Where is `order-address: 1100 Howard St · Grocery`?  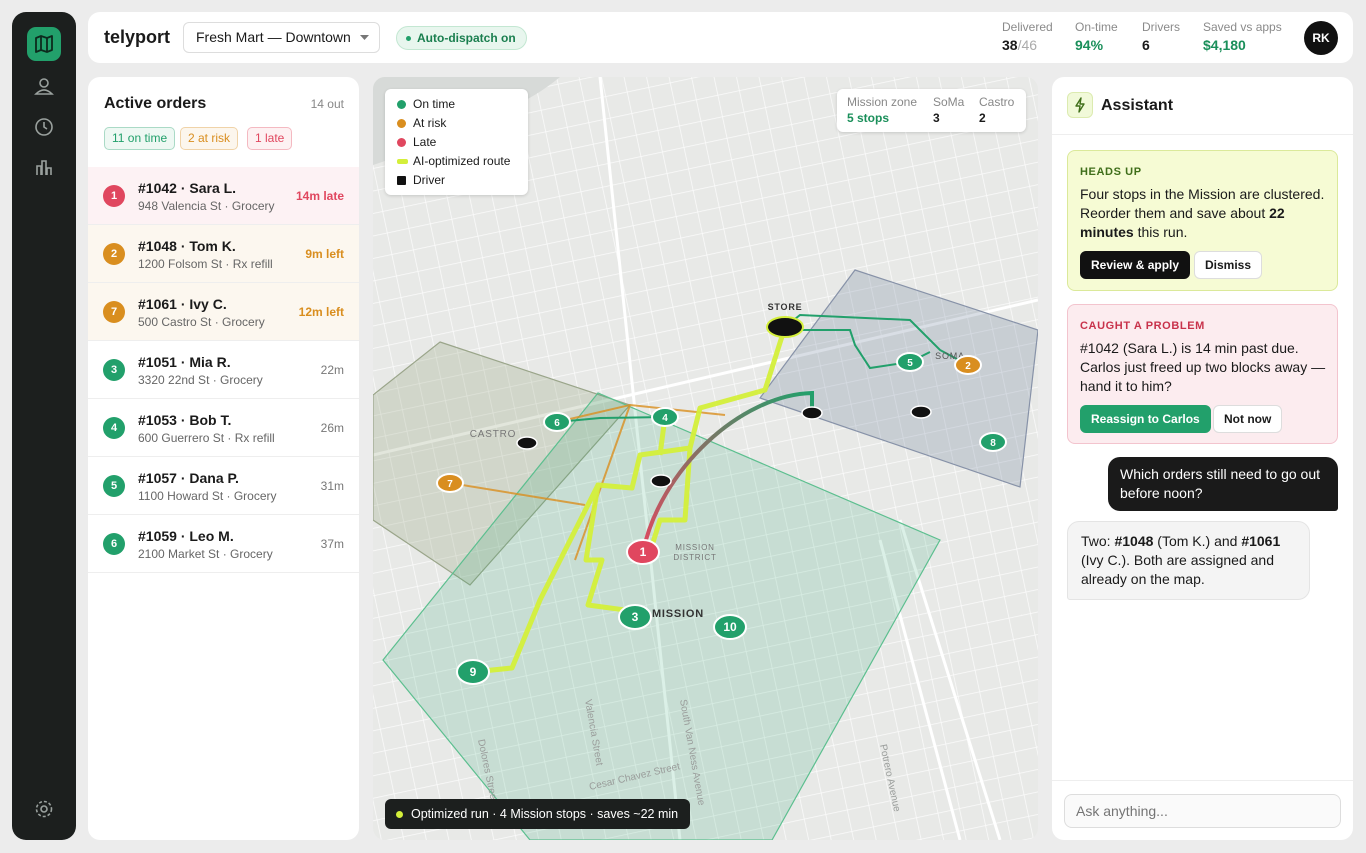
order-address: 1100 Howard St · Grocery is located at coordinates (207, 496).